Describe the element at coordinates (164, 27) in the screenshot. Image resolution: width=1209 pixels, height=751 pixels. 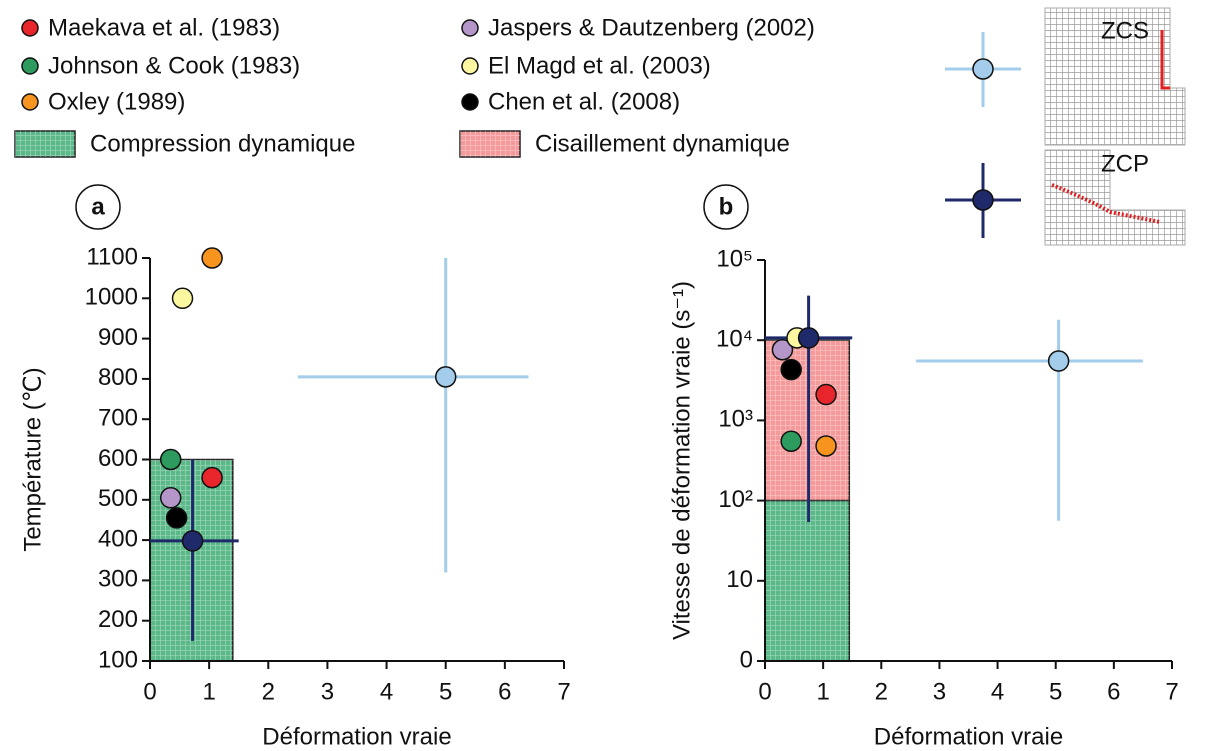
I see `legend-label: Maekava et al. (1983)` at that location.